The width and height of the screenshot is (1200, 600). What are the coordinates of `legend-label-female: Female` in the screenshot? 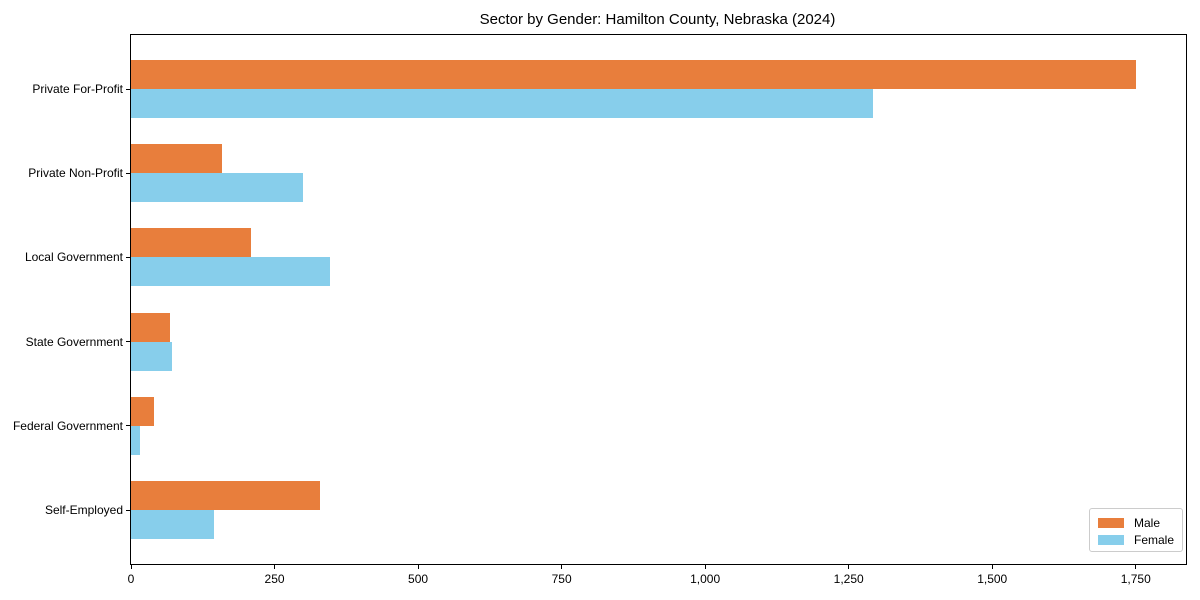 It's located at (1154, 539).